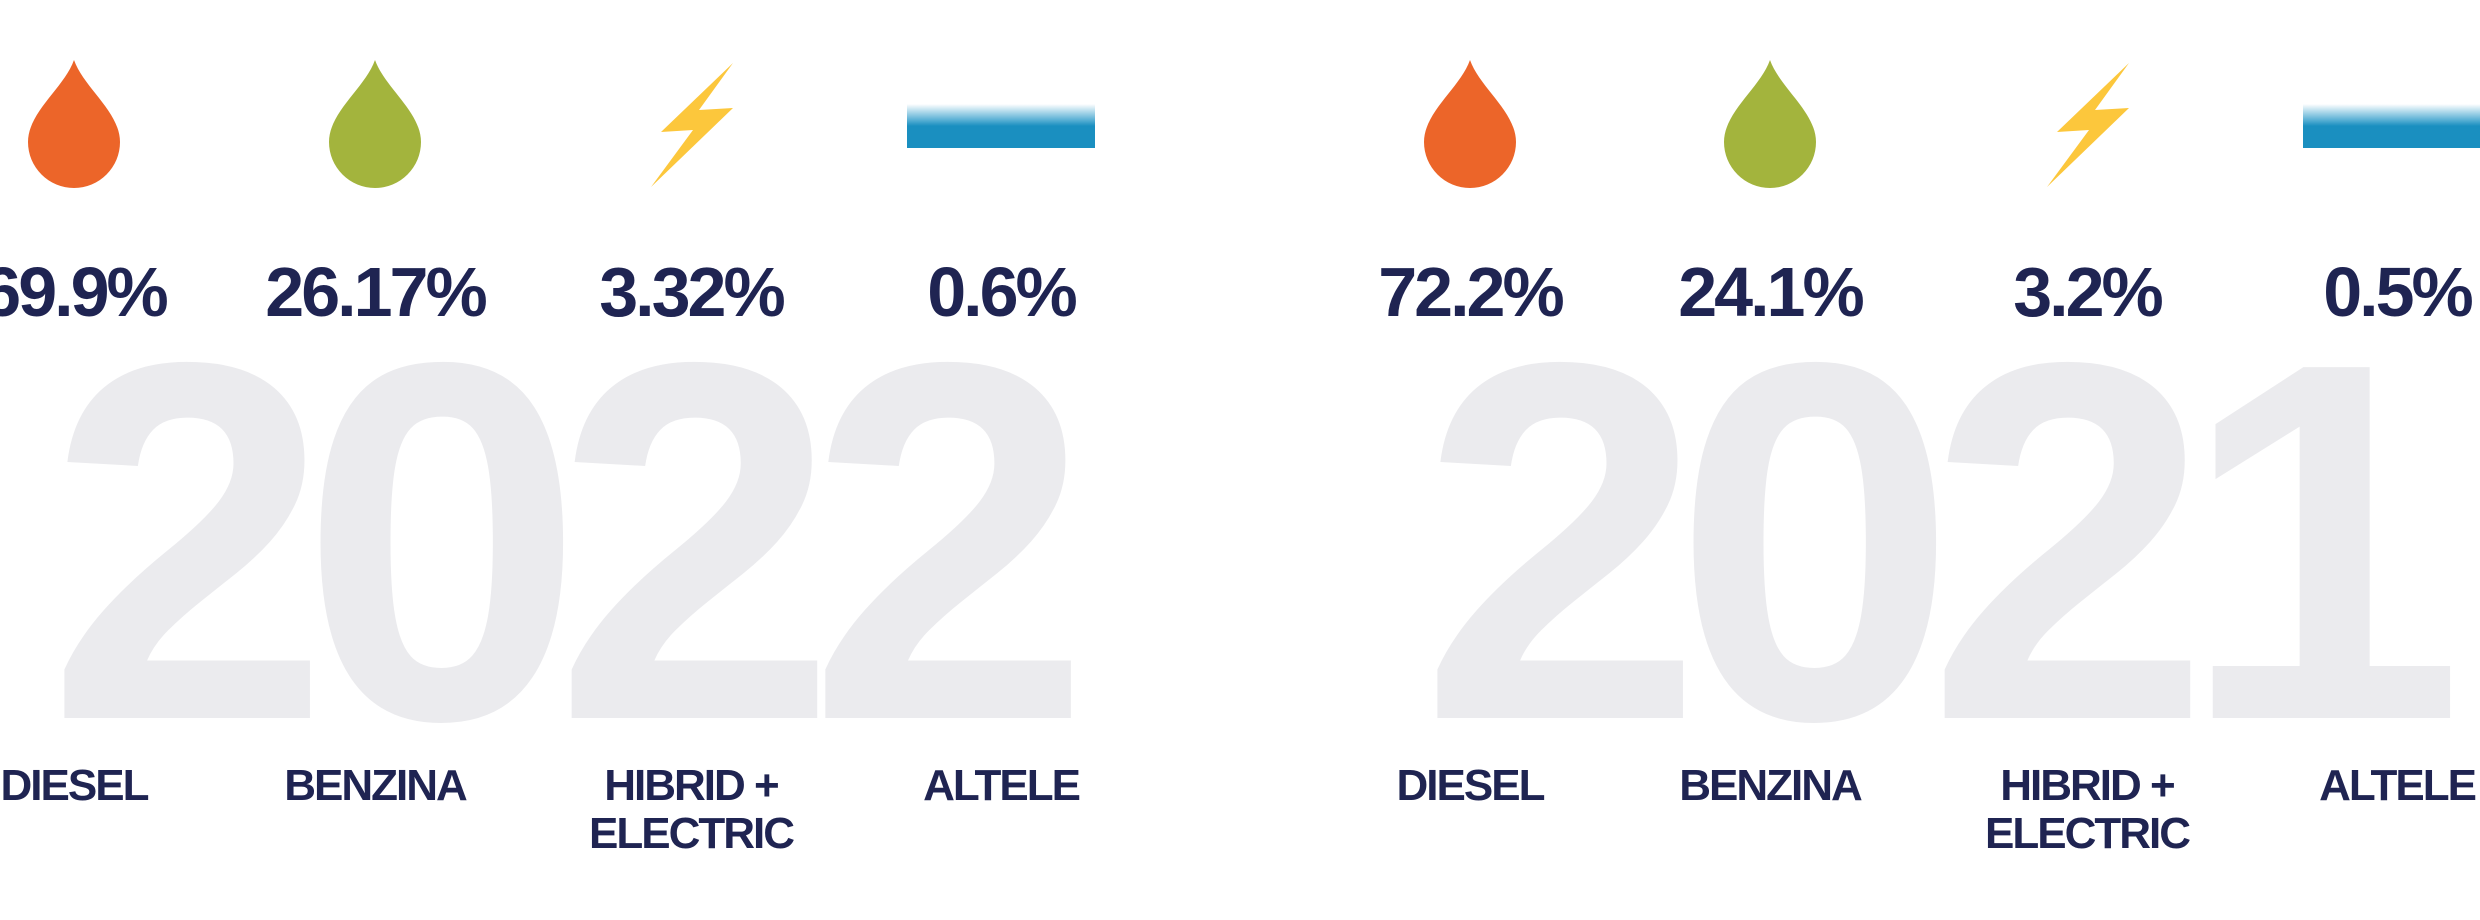 This screenshot has height=920, width=2480. Describe the element at coordinates (1470, 292) in the screenshot. I see `percentage: 72.2%` at that location.